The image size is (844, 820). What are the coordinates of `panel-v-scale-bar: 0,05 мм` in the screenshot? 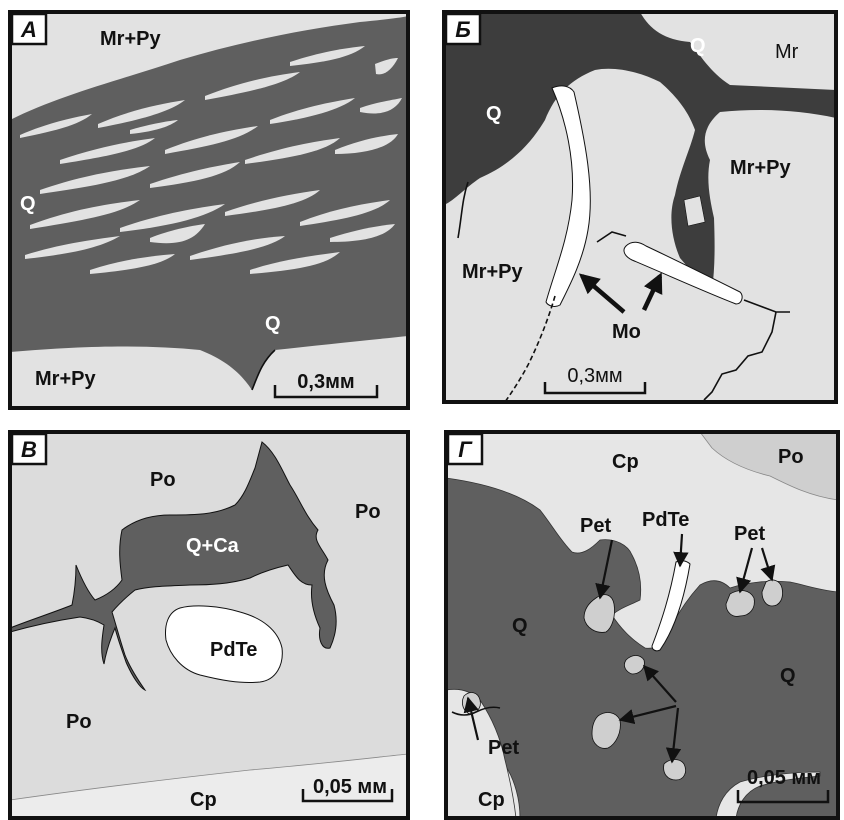 It's located at (347, 789).